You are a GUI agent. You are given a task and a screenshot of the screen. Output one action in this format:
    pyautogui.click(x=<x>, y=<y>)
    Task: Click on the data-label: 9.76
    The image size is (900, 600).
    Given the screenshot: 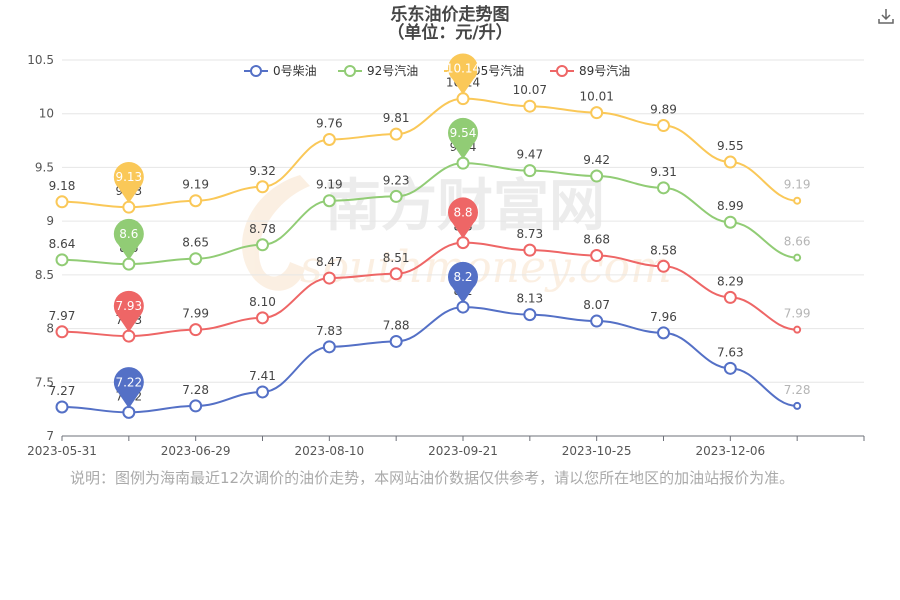 What is the action you would take?
    pyautogui.click(x=329, y=123)
    